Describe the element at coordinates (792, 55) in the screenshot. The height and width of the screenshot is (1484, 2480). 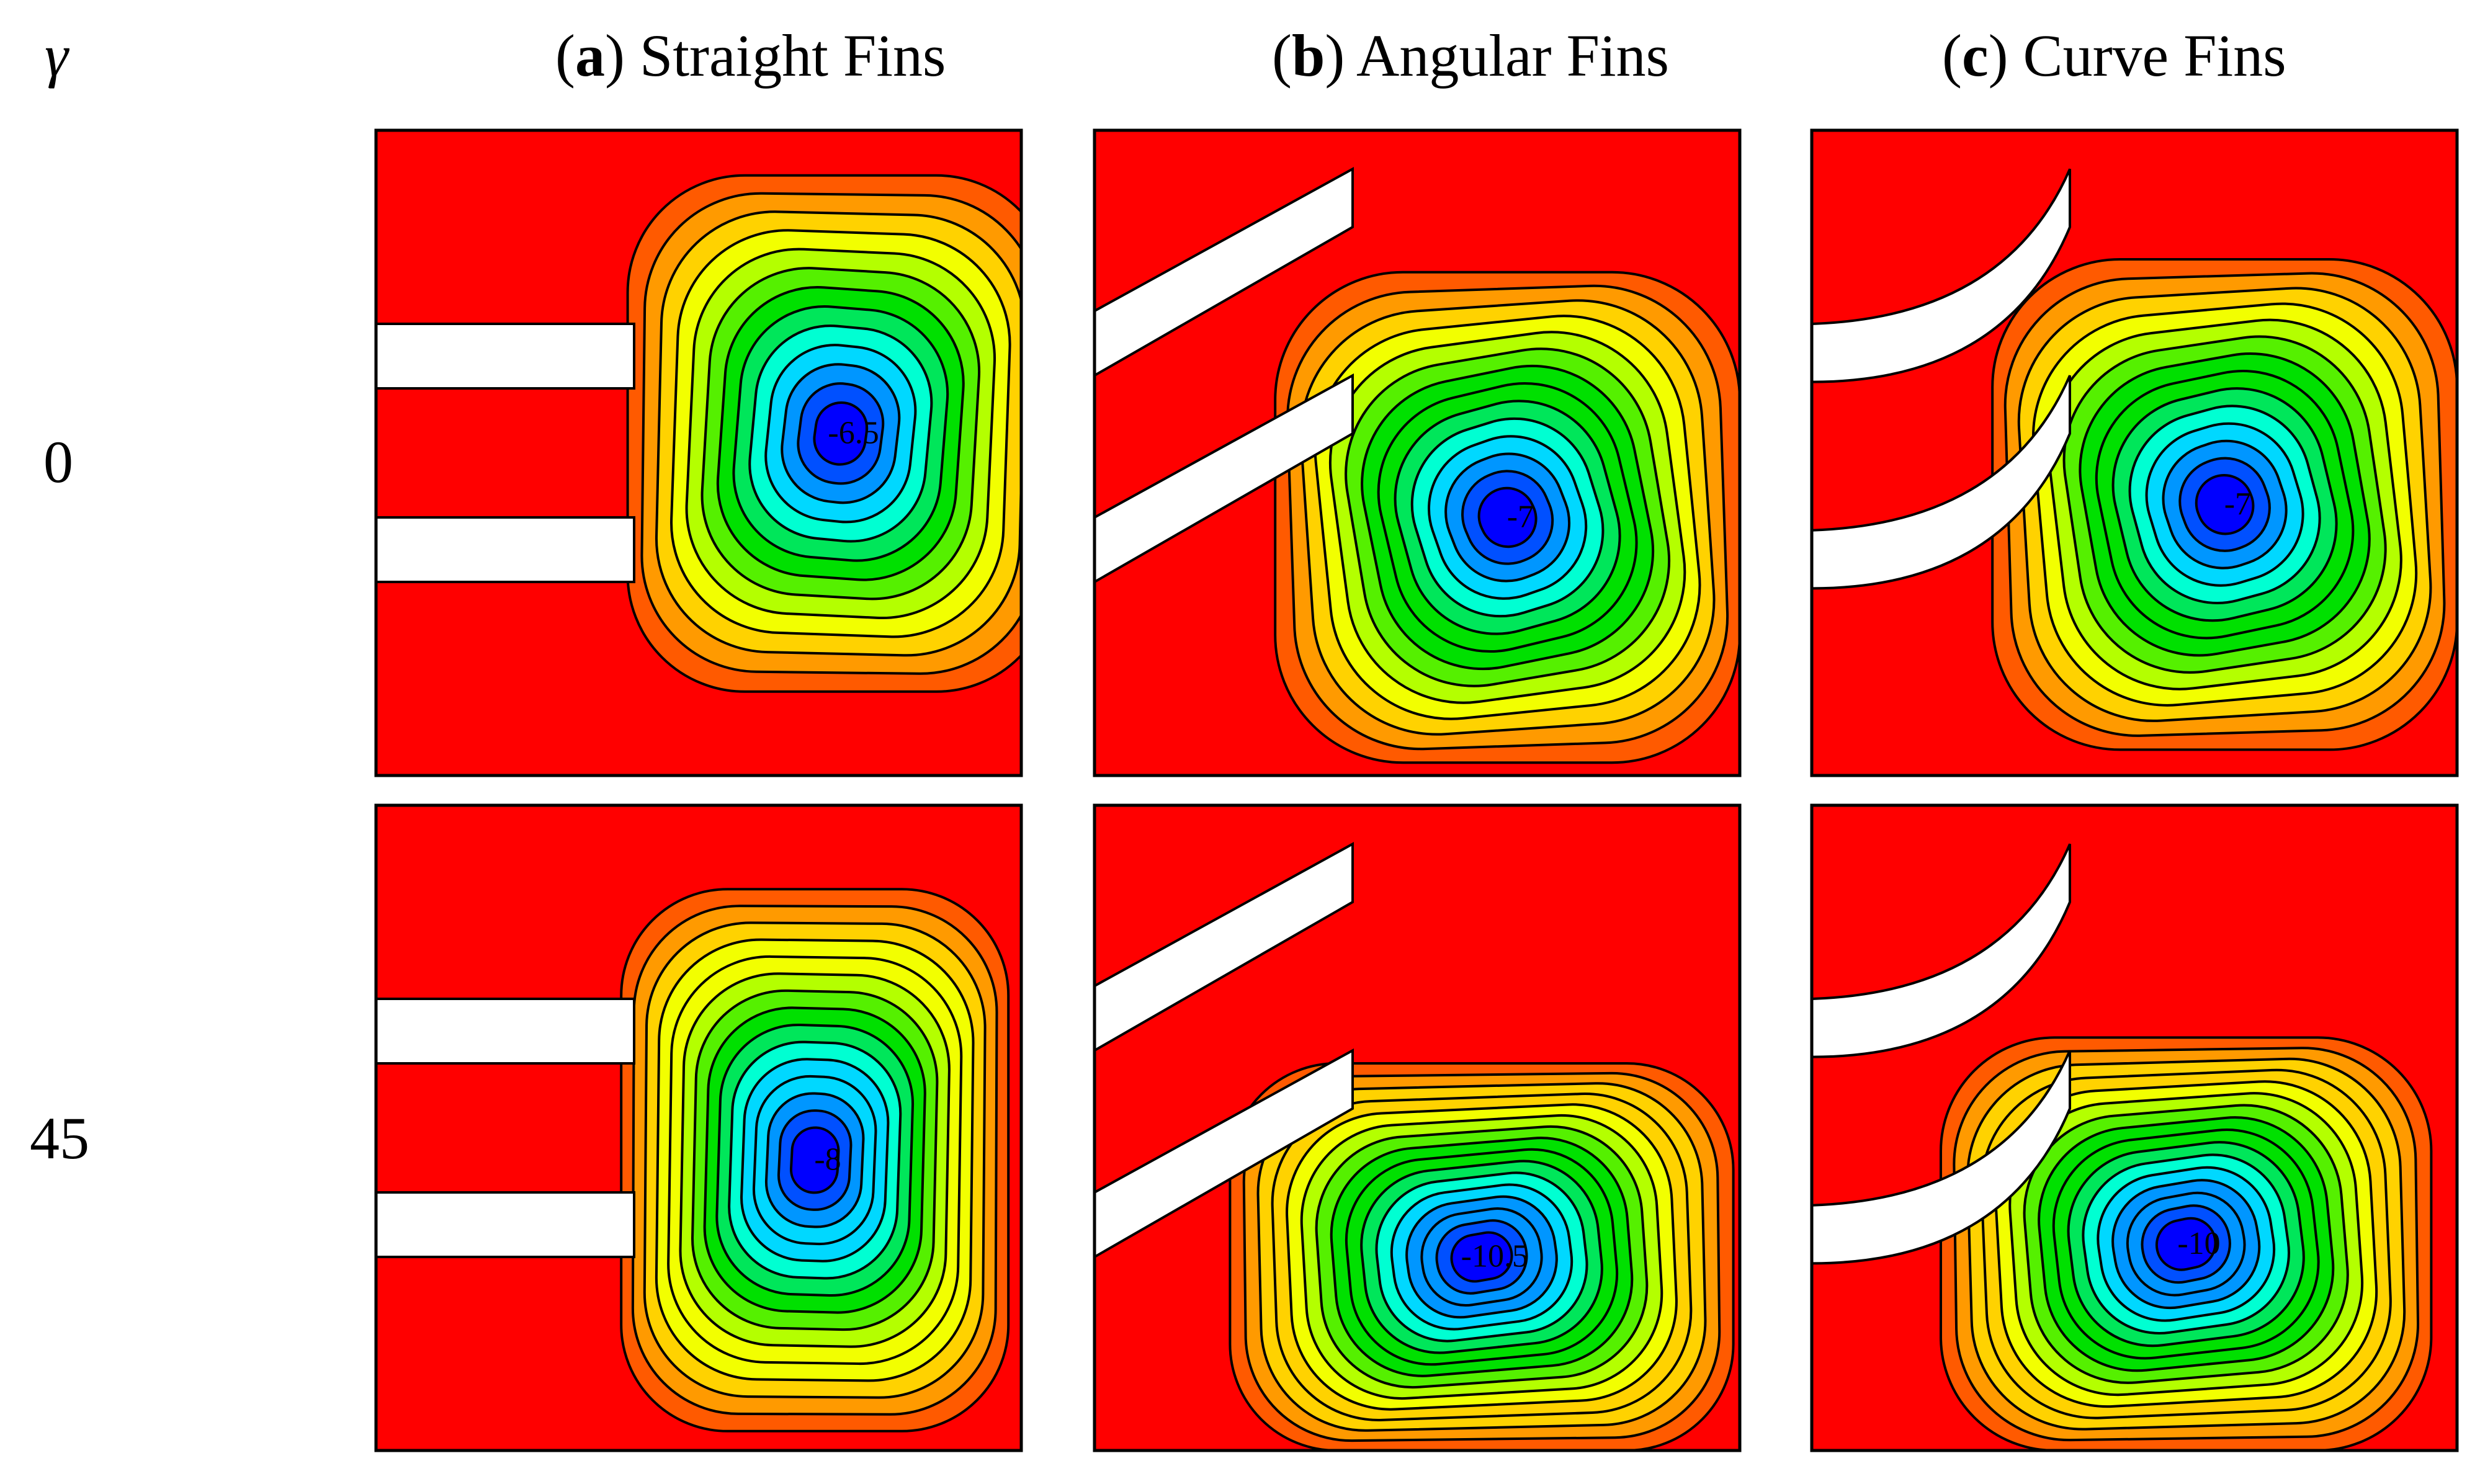
I see `column-title-a-text: Straight Fins` at that location.